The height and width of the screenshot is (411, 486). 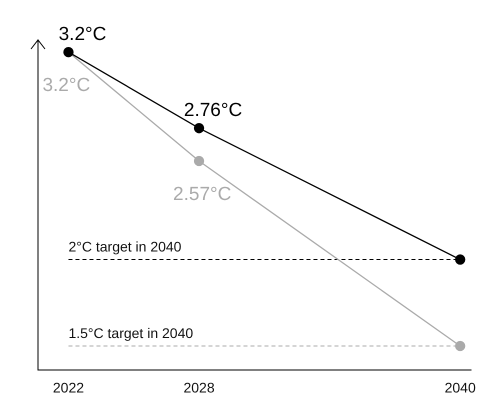 I want to click on x-tick-label: 2040, so click(x=460, y=387).